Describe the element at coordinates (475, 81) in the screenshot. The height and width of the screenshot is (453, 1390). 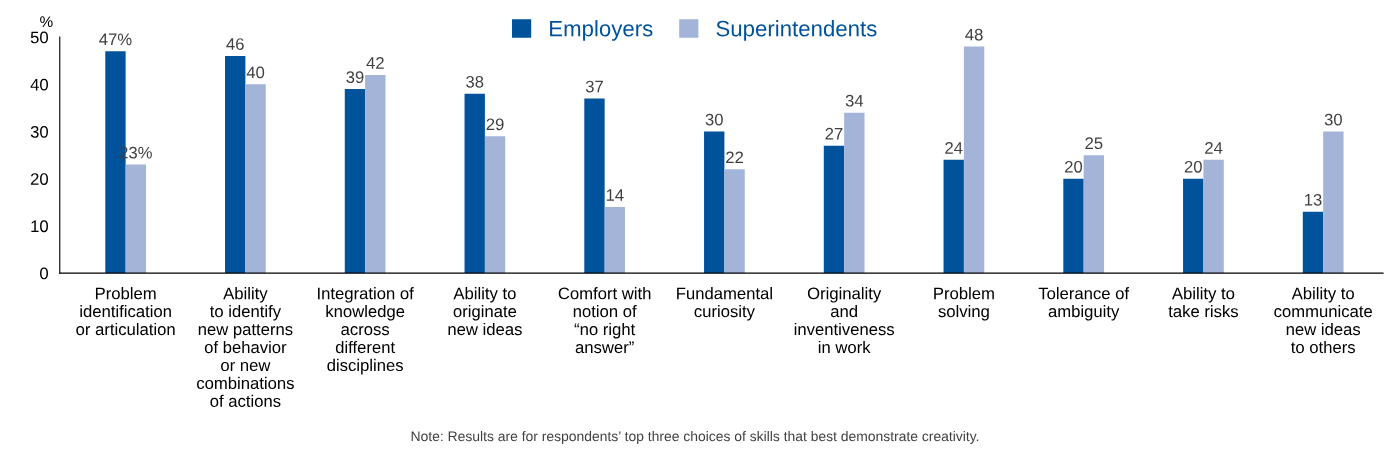
I see `data-label: 38` at that location.